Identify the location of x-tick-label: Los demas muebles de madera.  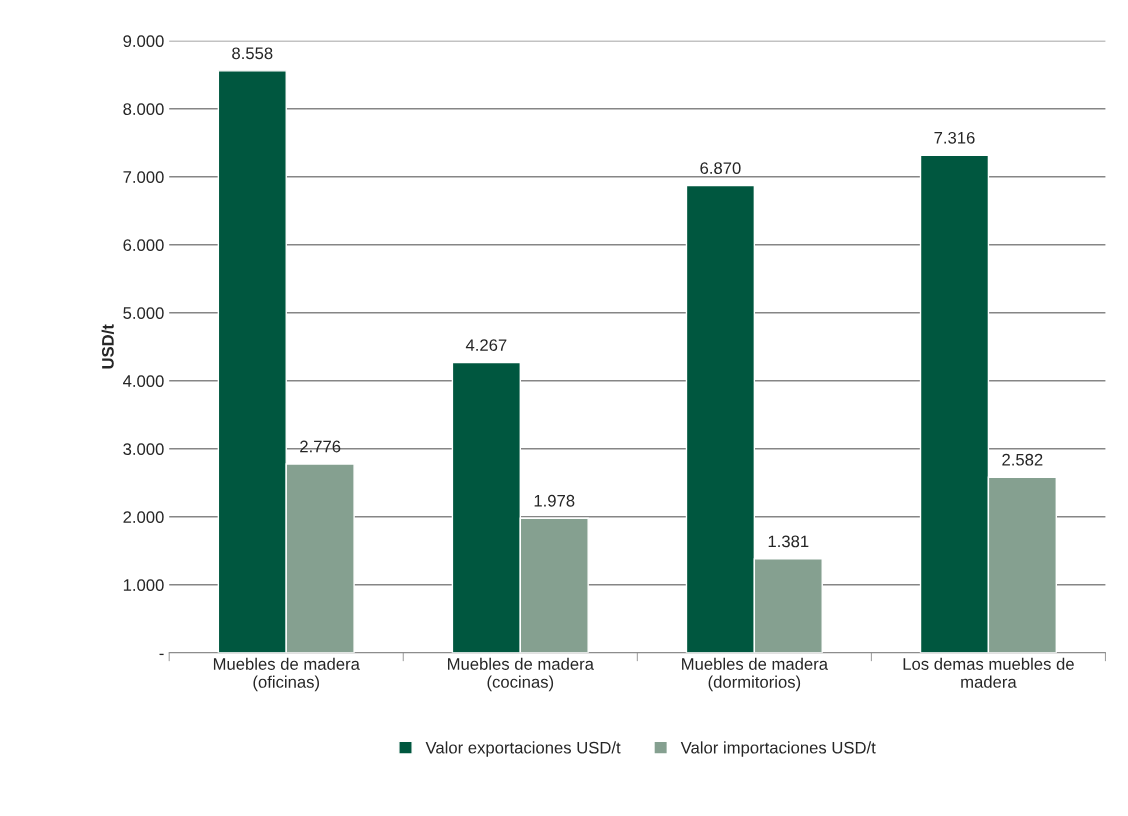
(988, 672).